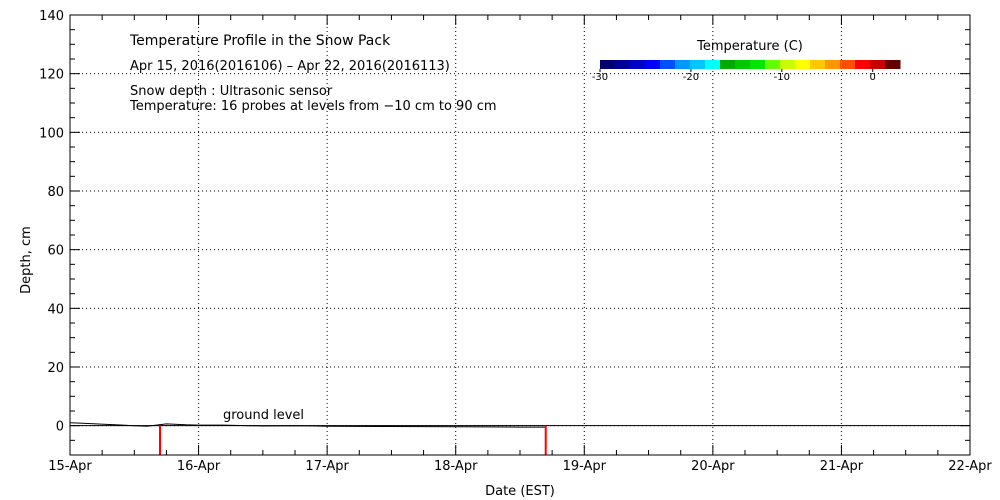 The height and width of the screenshot is (500, 1000). Describe the element at coordinates (691, 77) in the screenshot. I see `colorbar-tick-label: -20` at that location.